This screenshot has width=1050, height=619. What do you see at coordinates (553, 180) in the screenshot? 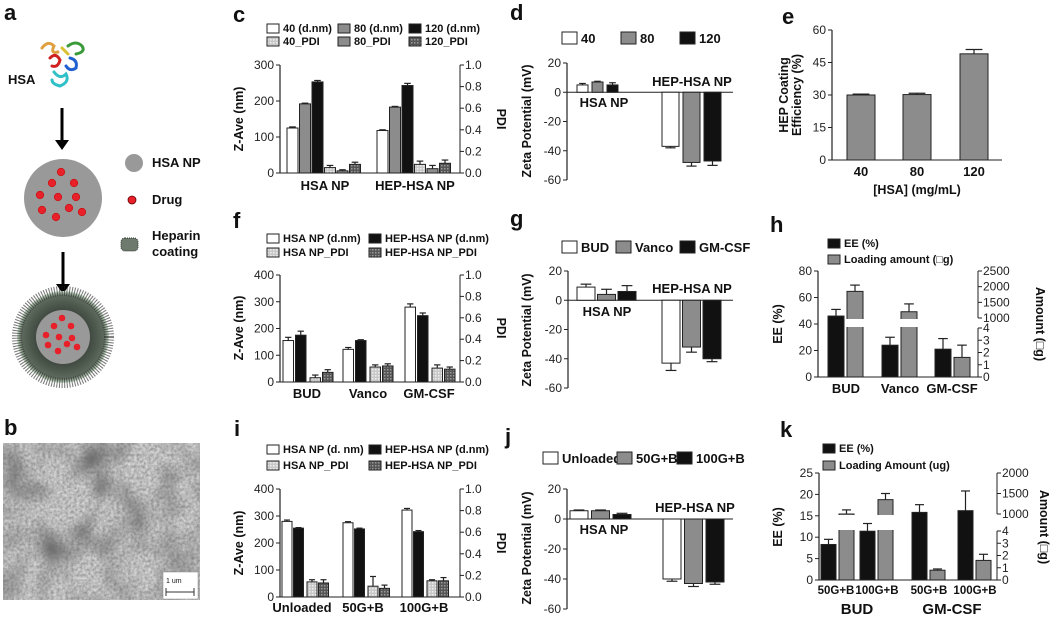
I see `y-tick-label: -60` at bounding box center [553, 180].